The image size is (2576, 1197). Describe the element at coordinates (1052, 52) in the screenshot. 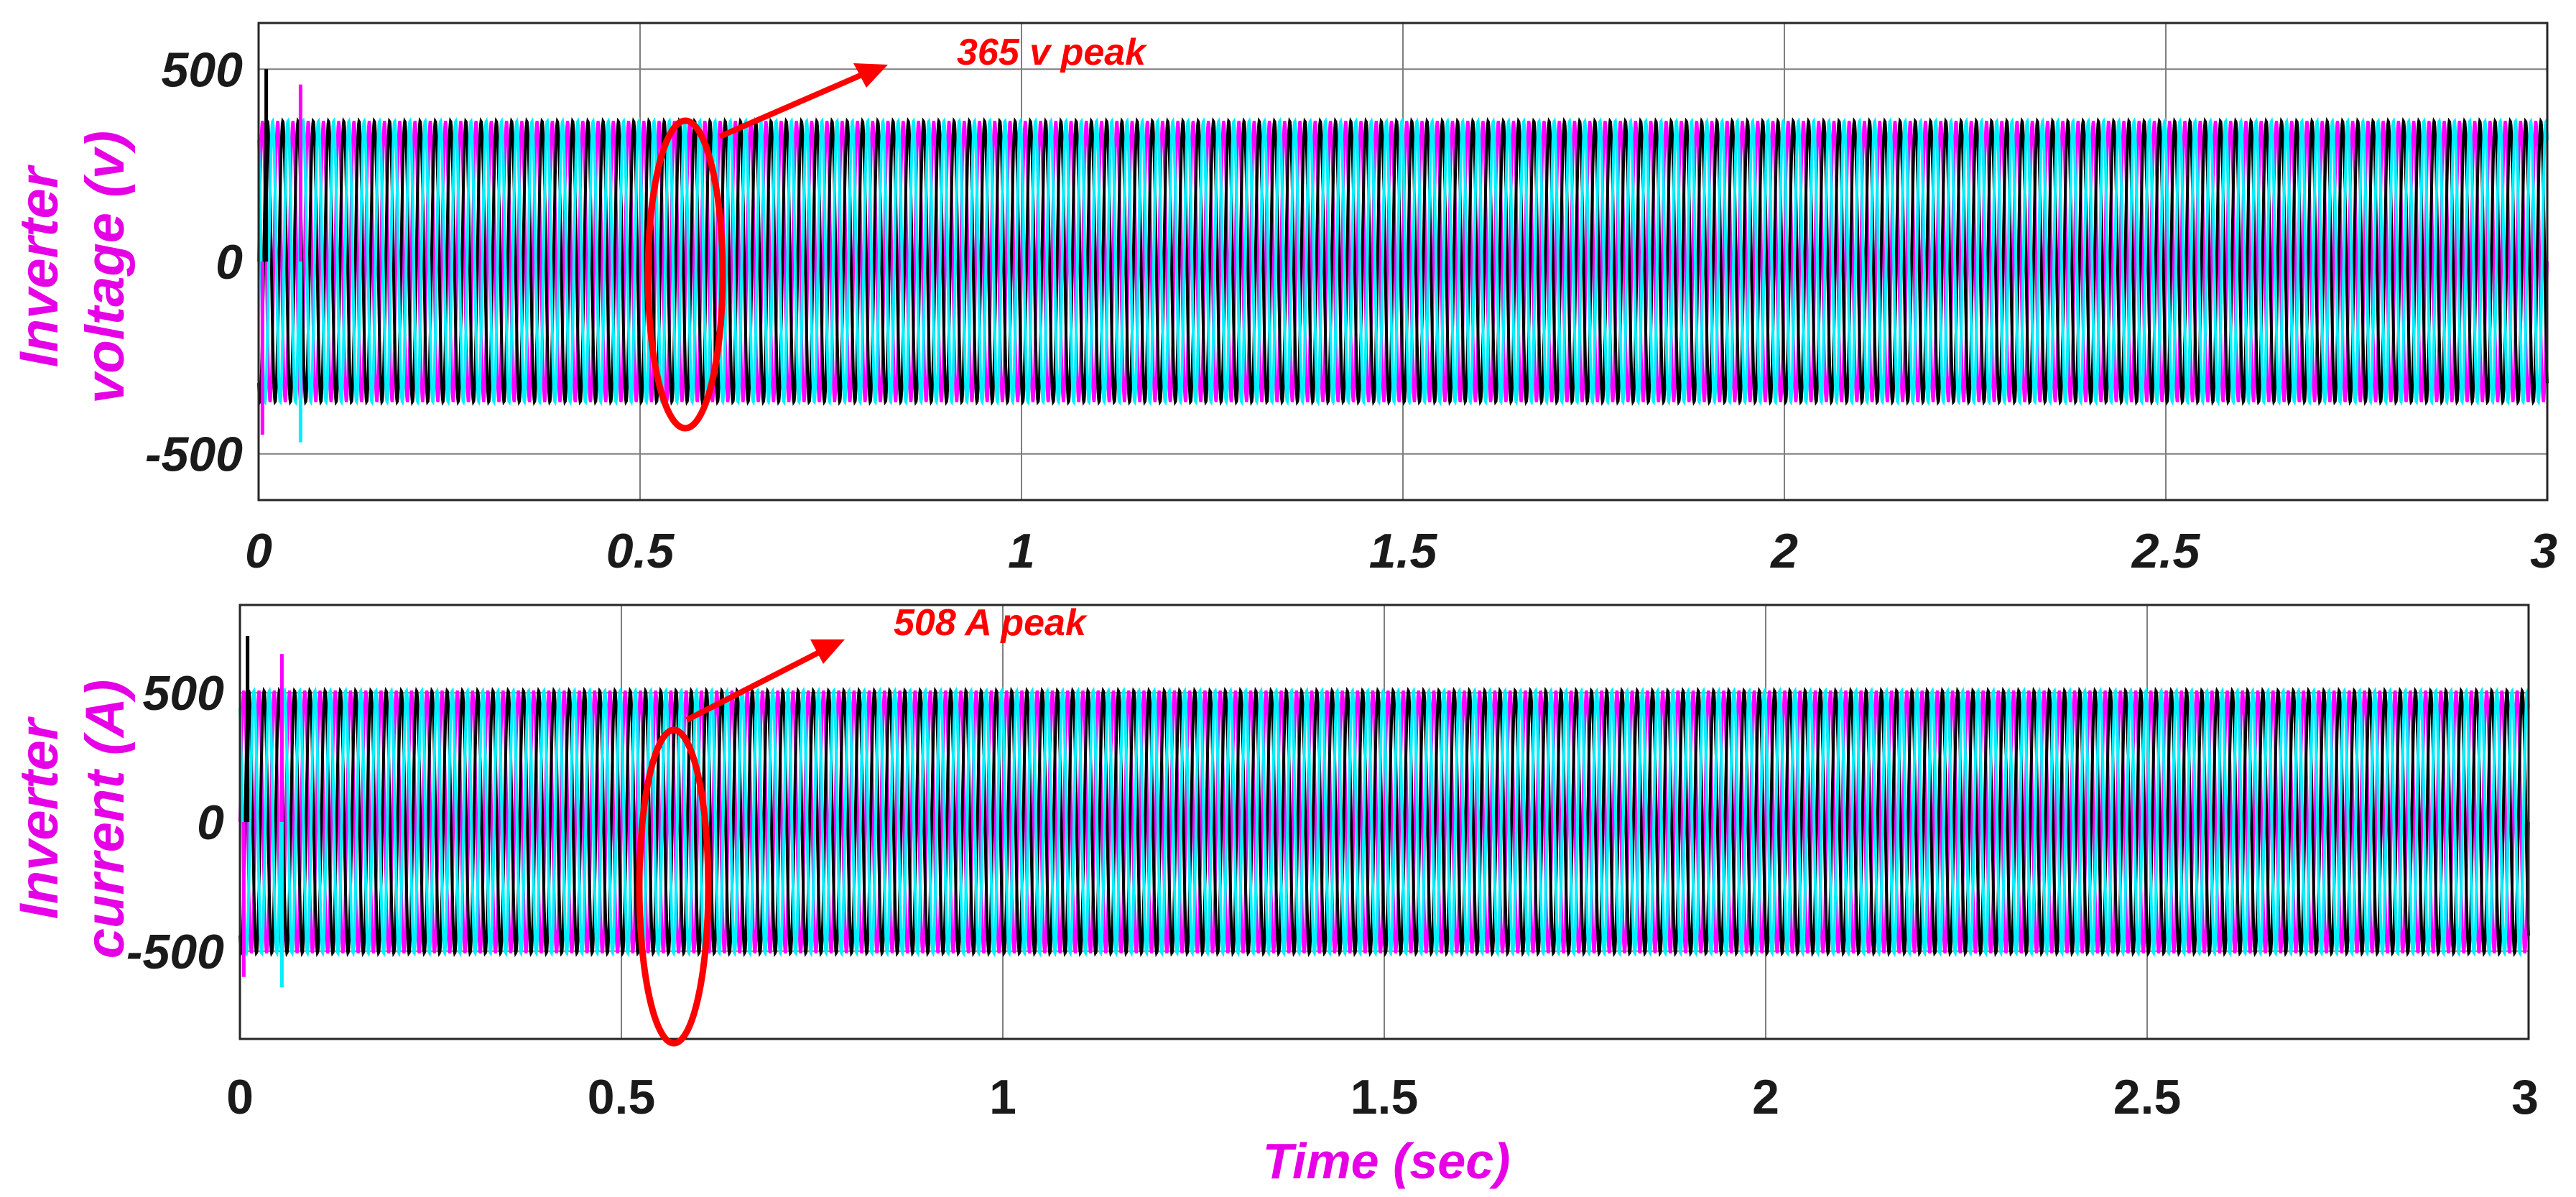

I see `voltage-peak-annotation: 365 v peak` at that location.